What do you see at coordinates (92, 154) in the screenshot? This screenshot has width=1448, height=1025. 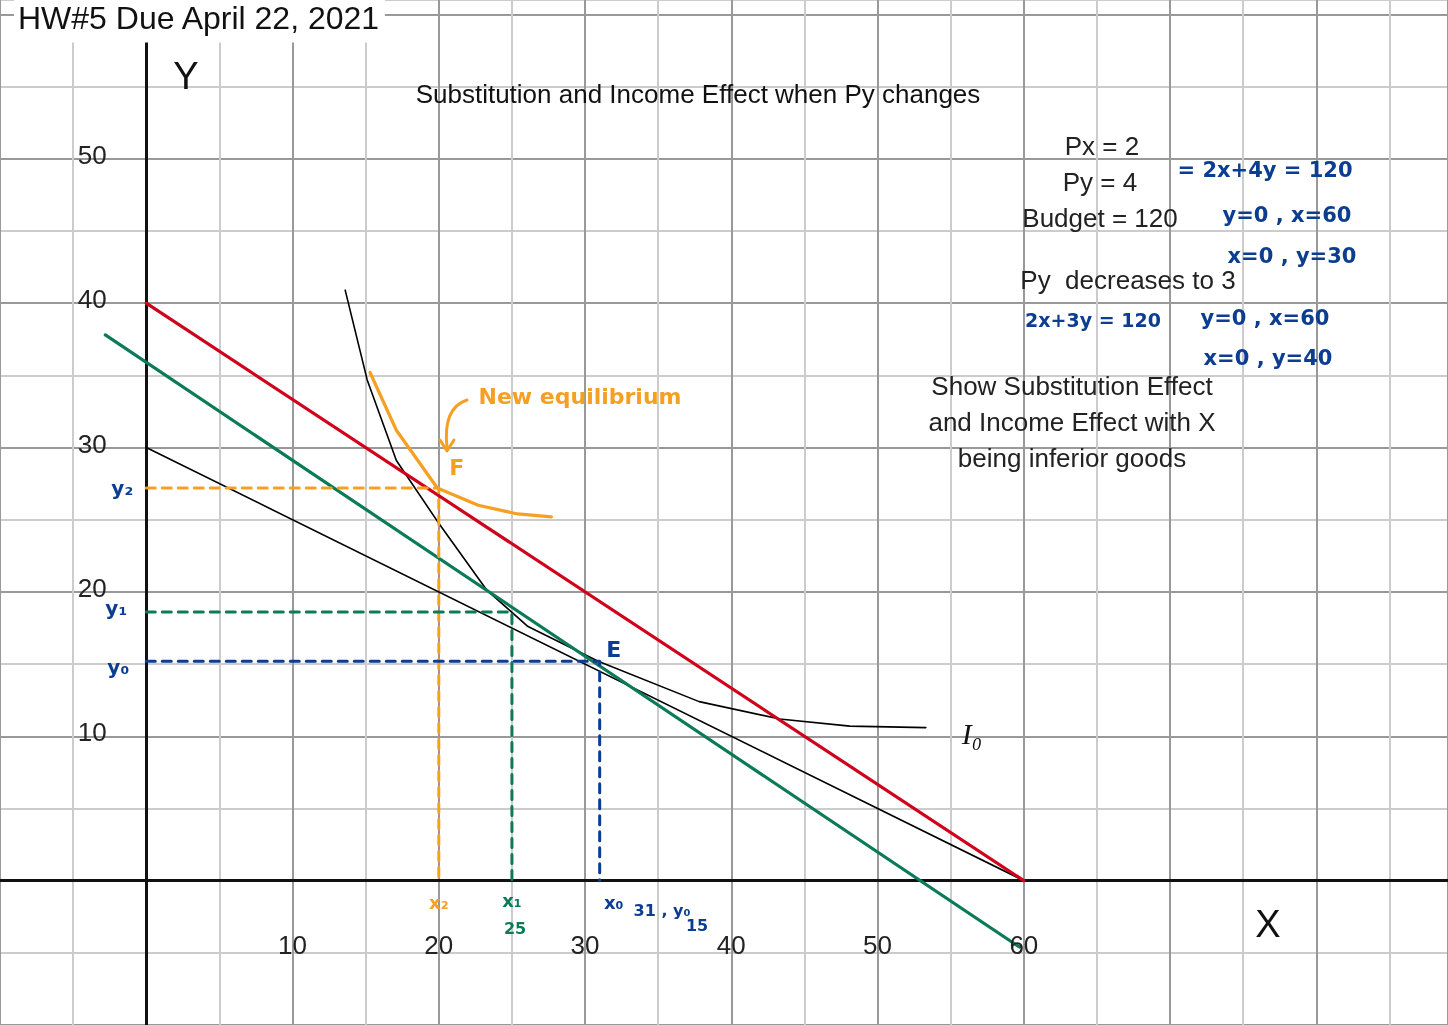 I see `y-tick-label: 50` at bounding box center [92, 154].